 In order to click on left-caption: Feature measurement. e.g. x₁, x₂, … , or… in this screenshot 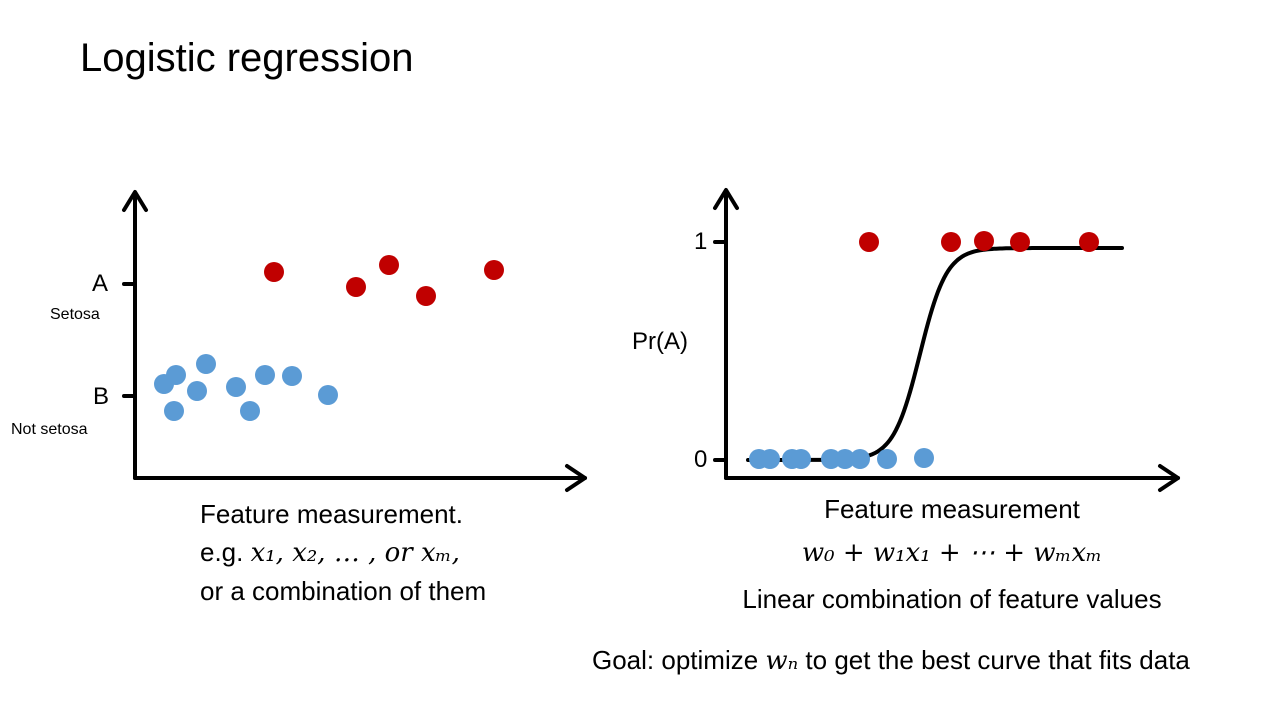, I will do `click(343, 552)`.